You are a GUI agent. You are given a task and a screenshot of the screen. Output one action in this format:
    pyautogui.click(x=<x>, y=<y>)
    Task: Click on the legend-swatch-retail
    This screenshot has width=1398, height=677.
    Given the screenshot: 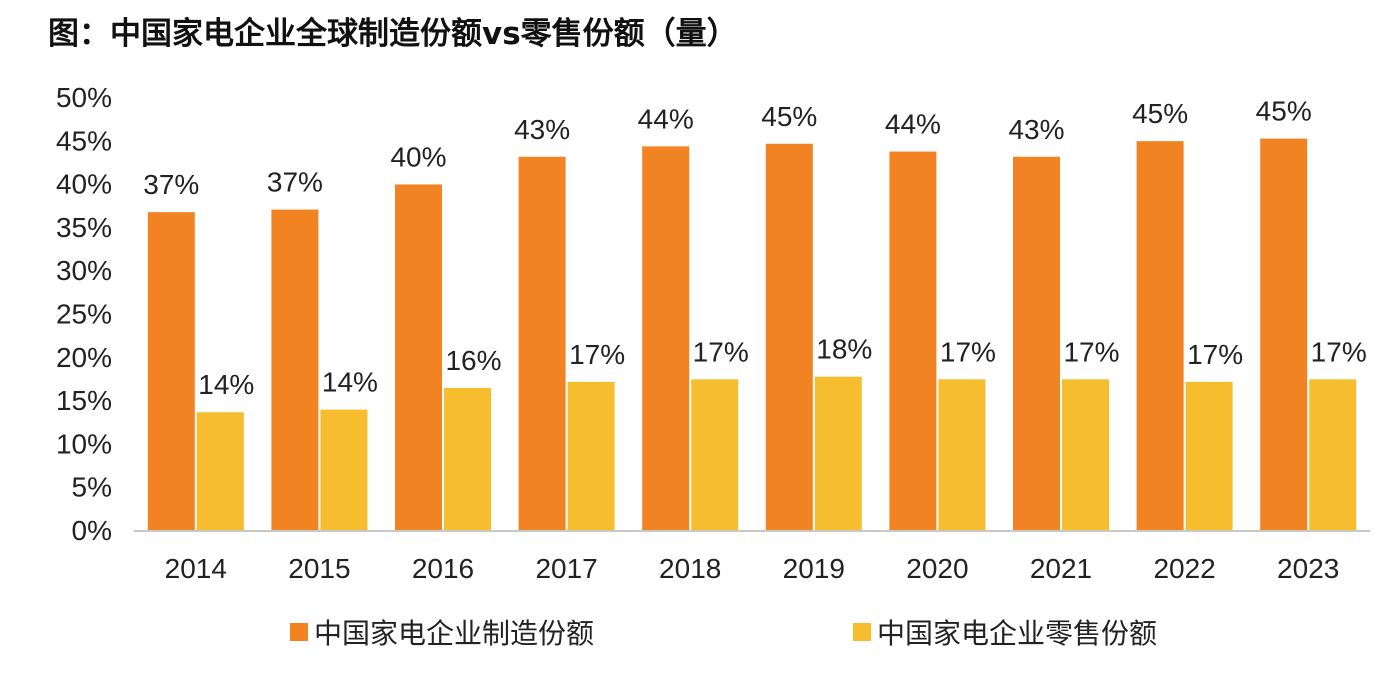 What is the action you would take?
    pyautogui.click(x=862, y=632)
    